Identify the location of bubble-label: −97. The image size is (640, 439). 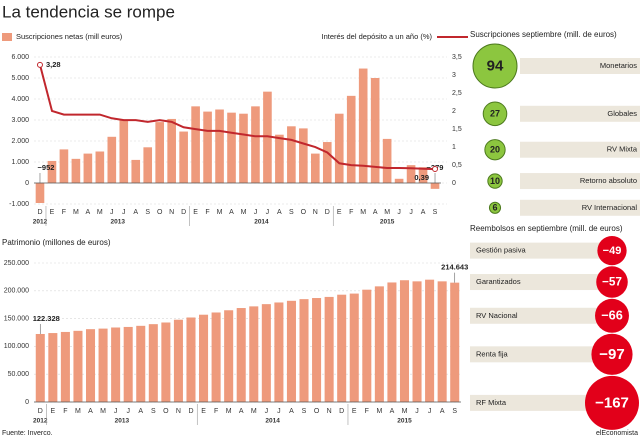
(611, 354).